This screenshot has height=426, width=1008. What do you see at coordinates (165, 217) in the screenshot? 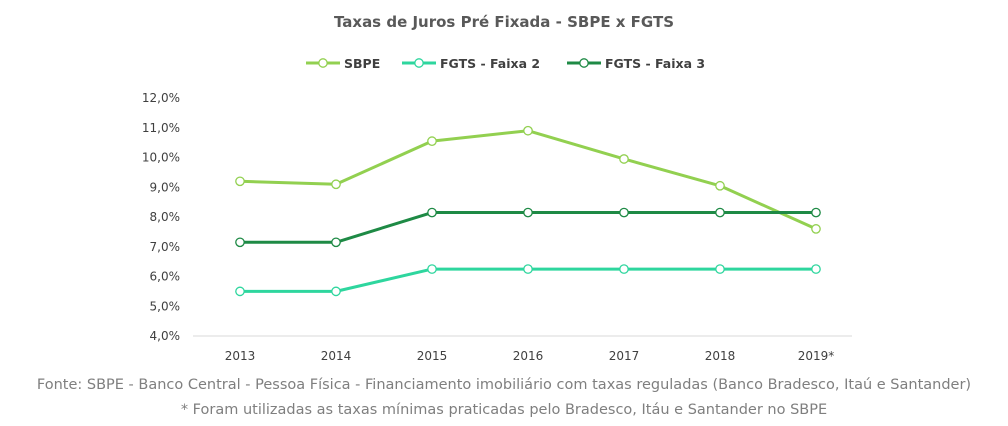
I see `y-tick-label: 8,0%` at bounding box center [165, 217].